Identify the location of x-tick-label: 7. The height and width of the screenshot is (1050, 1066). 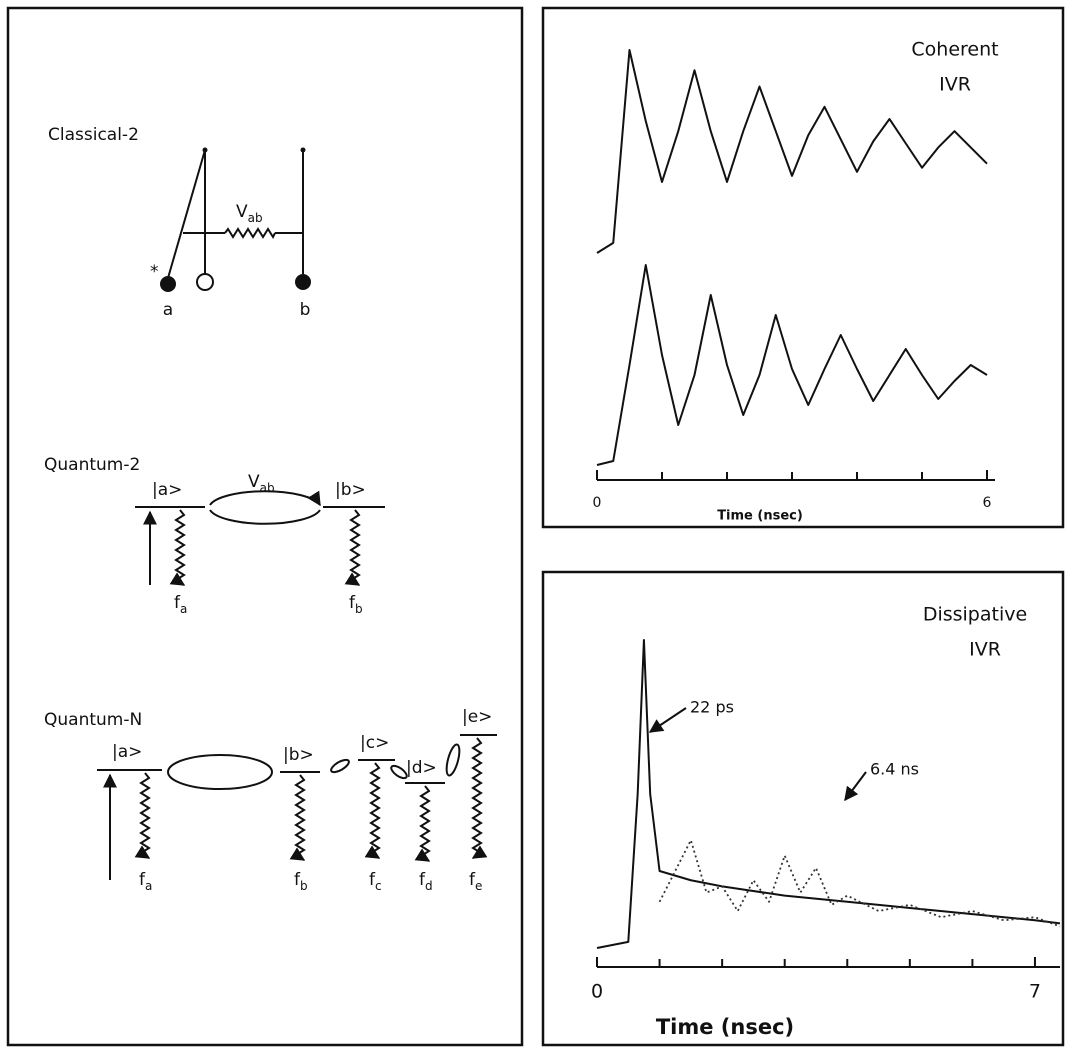
(1035, 992).